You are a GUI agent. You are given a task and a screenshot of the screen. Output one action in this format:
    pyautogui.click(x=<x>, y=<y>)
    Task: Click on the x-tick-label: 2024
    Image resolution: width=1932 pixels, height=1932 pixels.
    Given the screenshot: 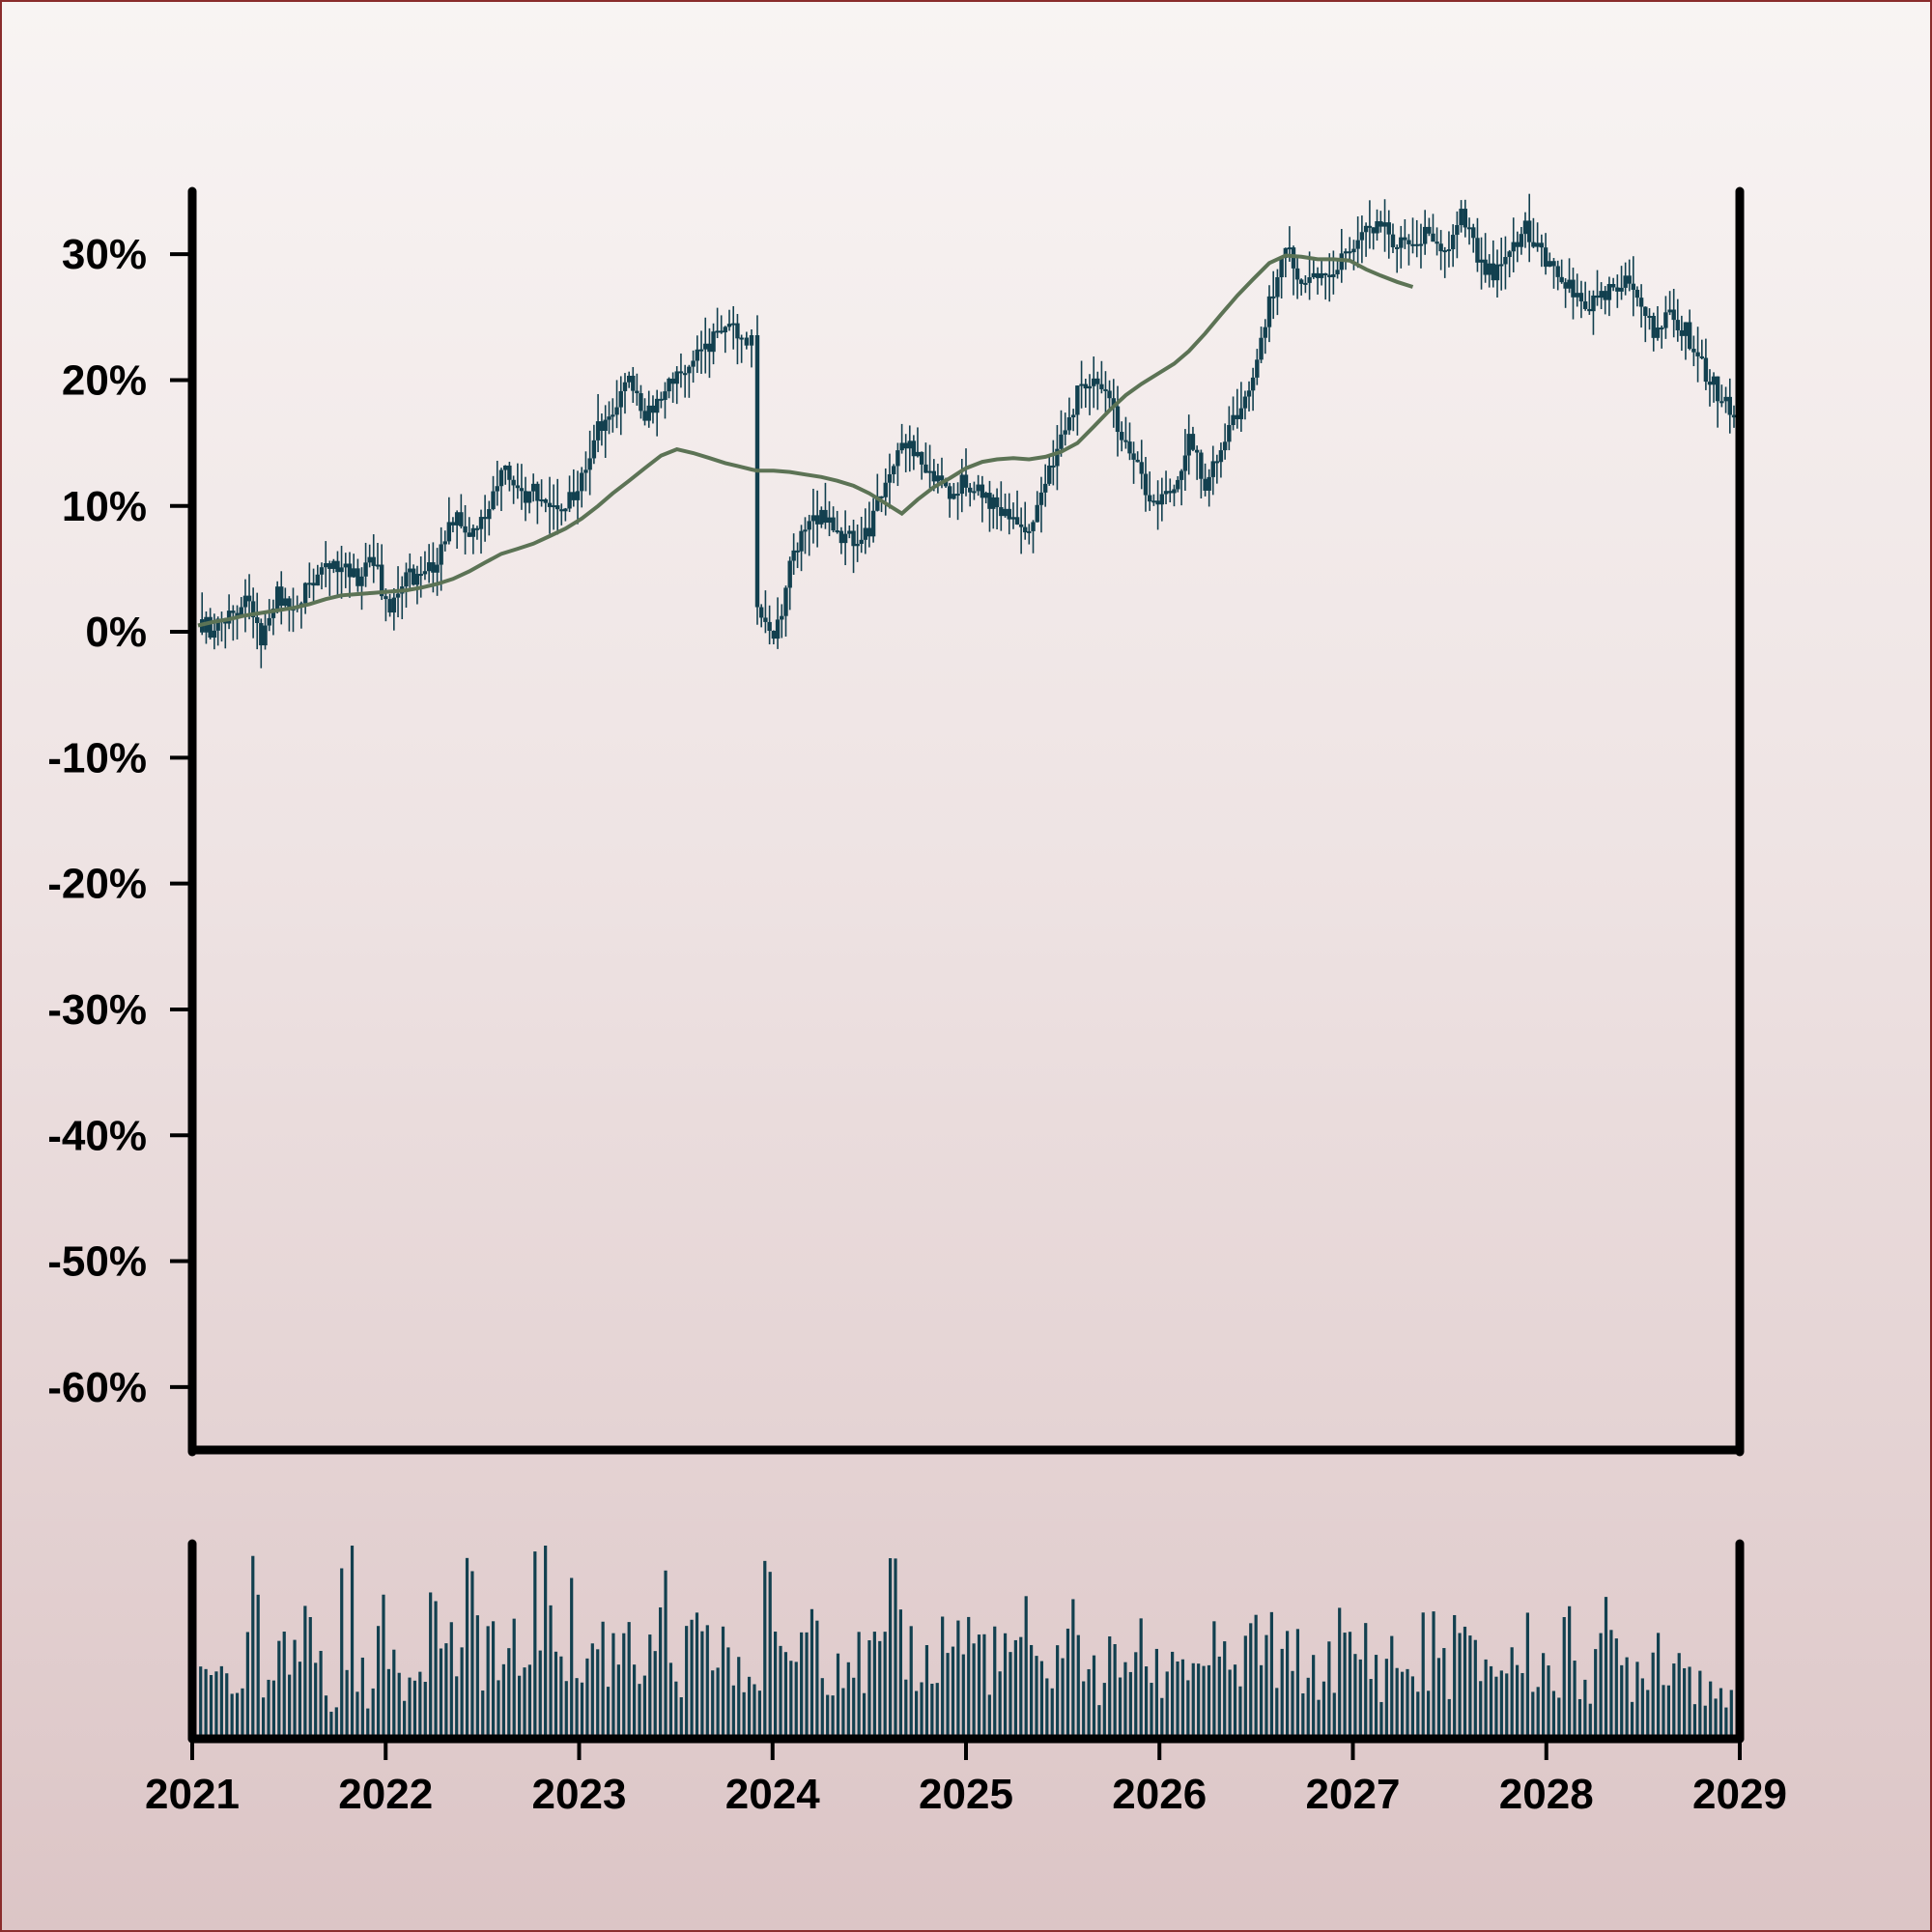 What is the action you would take?
    pyautogui.click(x=772, y=1794)
    